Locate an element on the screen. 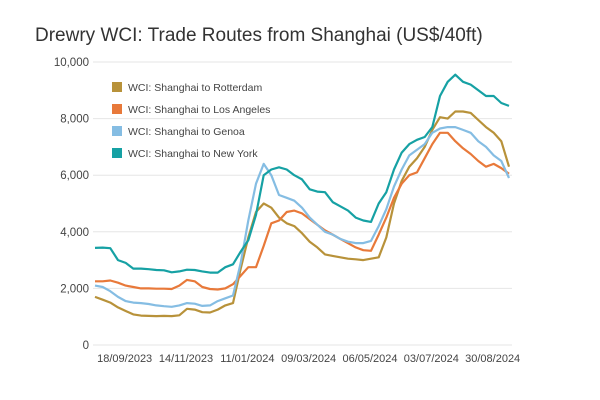  y-tick-label: 2,000 is located at coordinates (74, 289).